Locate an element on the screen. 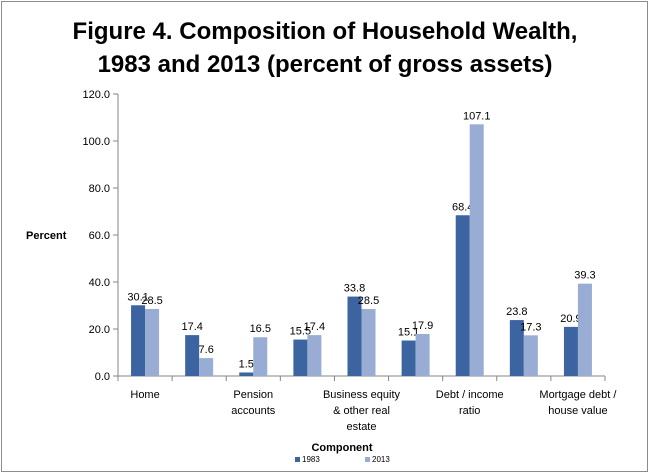 The height and width of the screenshot is (475, 651). y-tick-label: 0.0 is located at coordinates (102, 377).